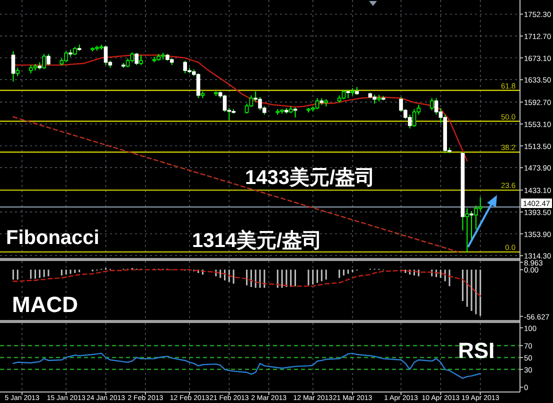 The width and height of the screenshot is (553, 403). What do you see at coordinates (476, 350) in the screenshot?
I see `annotation: RSI` at bounding box center [476, 350].